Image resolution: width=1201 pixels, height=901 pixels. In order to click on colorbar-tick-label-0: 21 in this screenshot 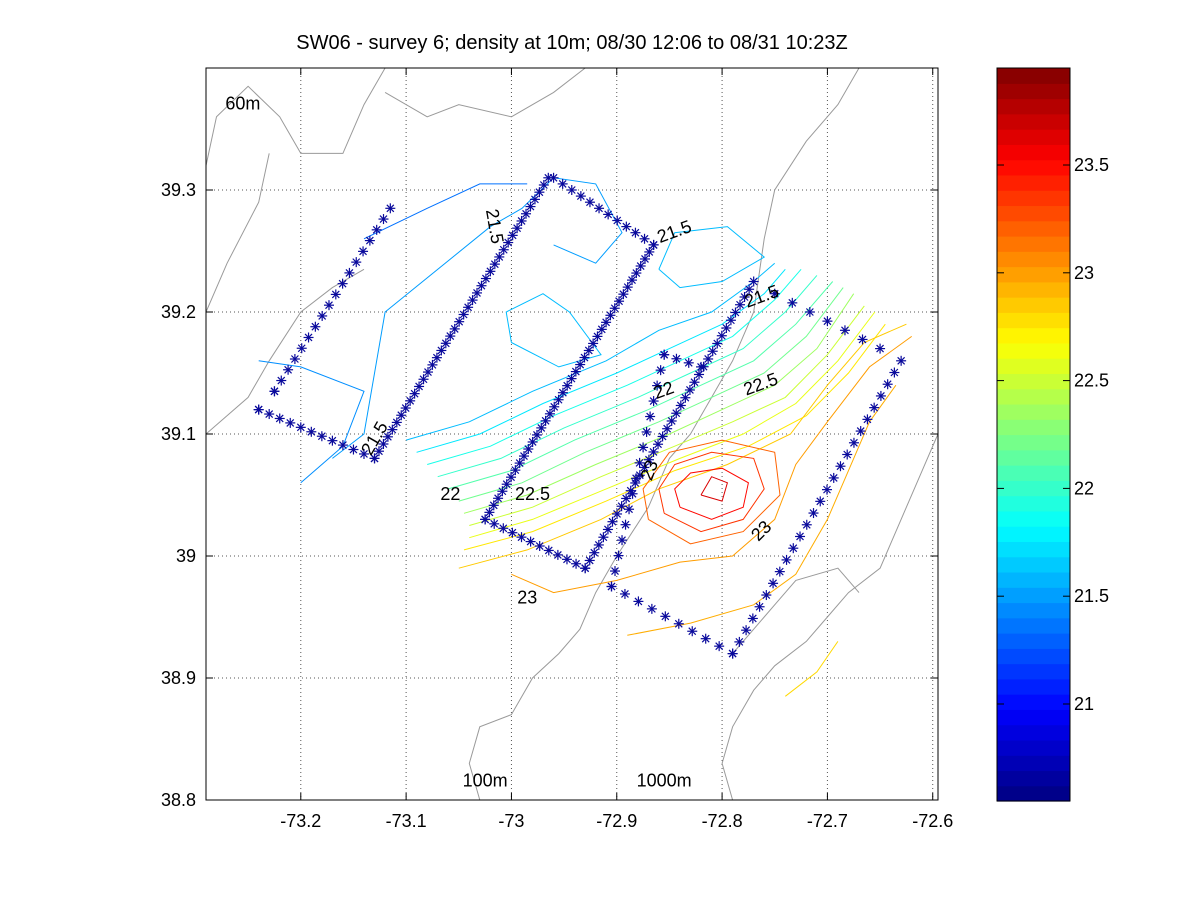, I will do `click(1084, 704)`.